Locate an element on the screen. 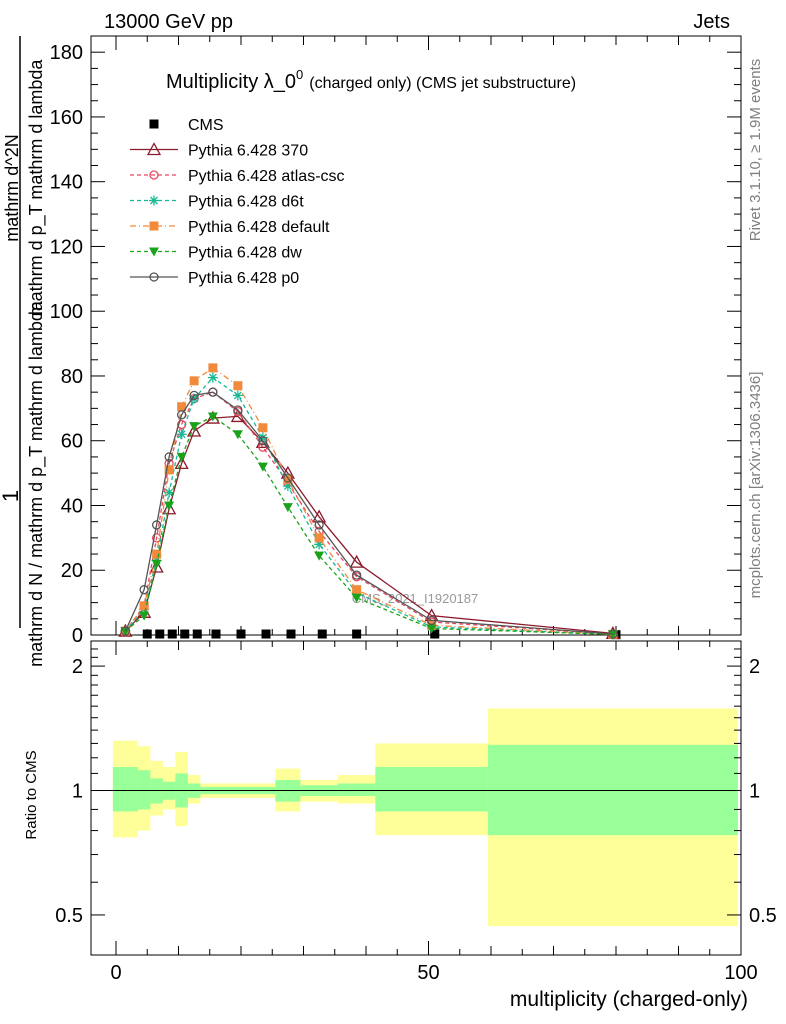 This screenshot has height=1024, width=786. legend-entry: Pythia 6.428 atlas-csc is located at coordinates (237, 176).